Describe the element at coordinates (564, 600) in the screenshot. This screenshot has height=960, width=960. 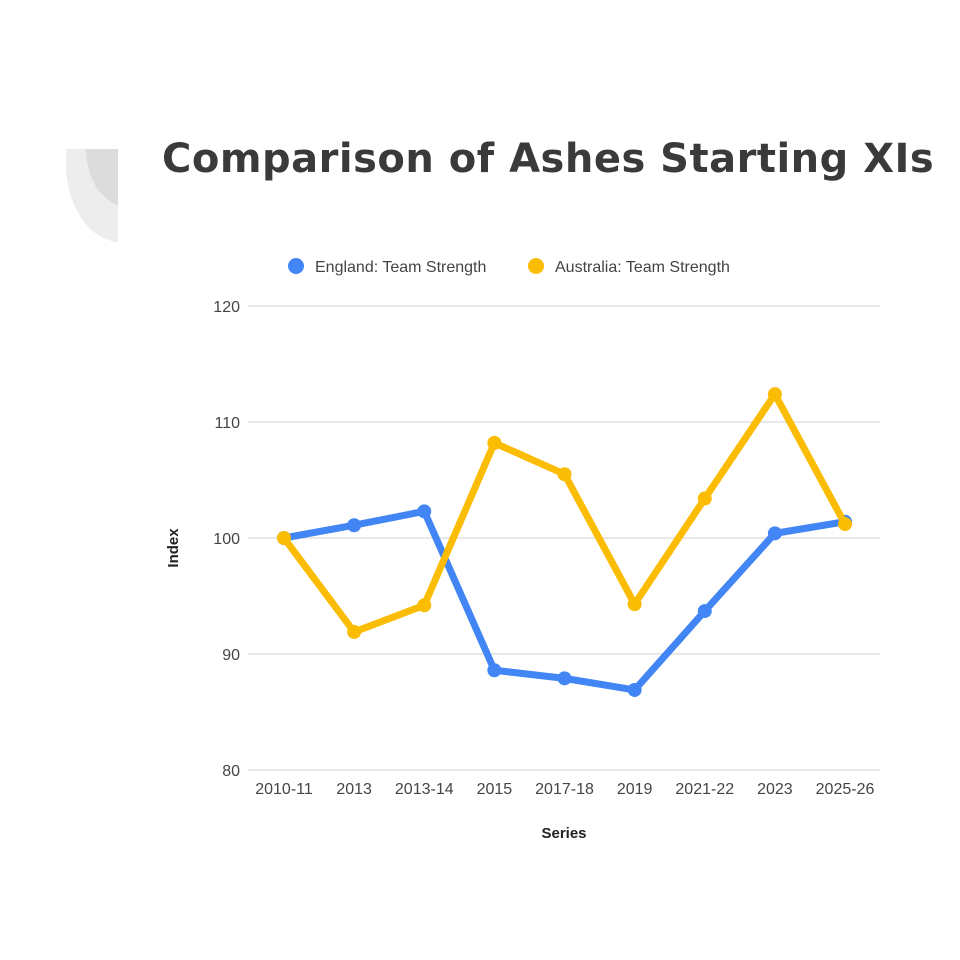
I see `series-england` at that location.